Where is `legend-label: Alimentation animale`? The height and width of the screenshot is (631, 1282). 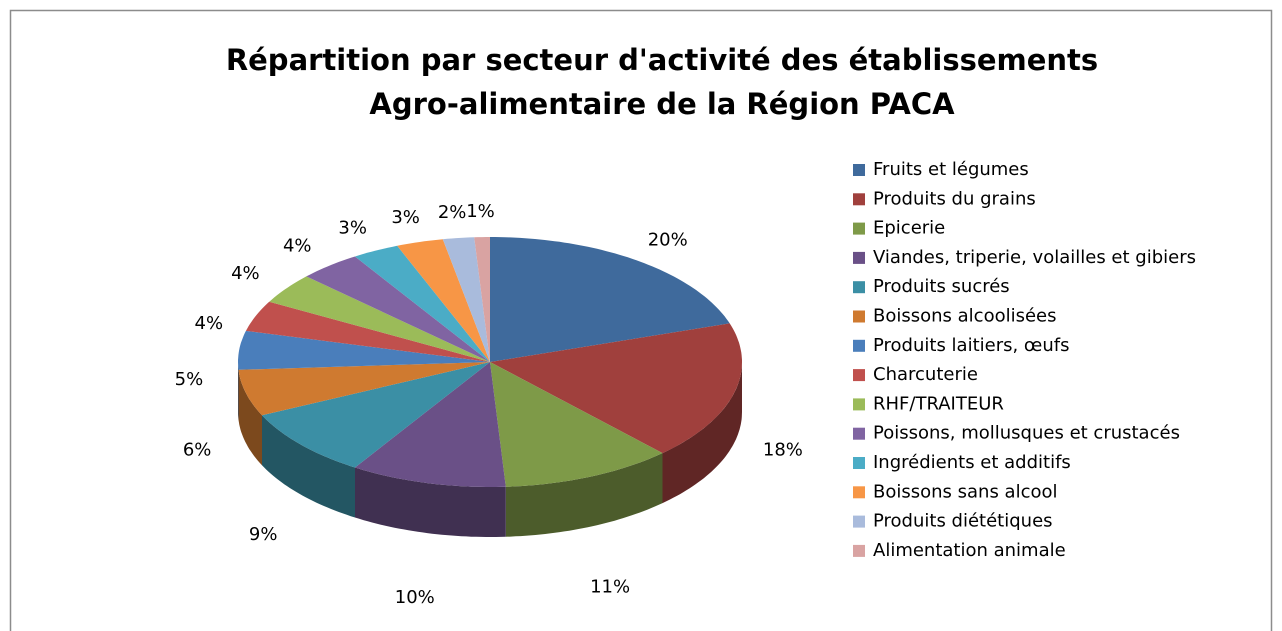
legend-label: Alimentation animale is located at coordinates (969, 550).